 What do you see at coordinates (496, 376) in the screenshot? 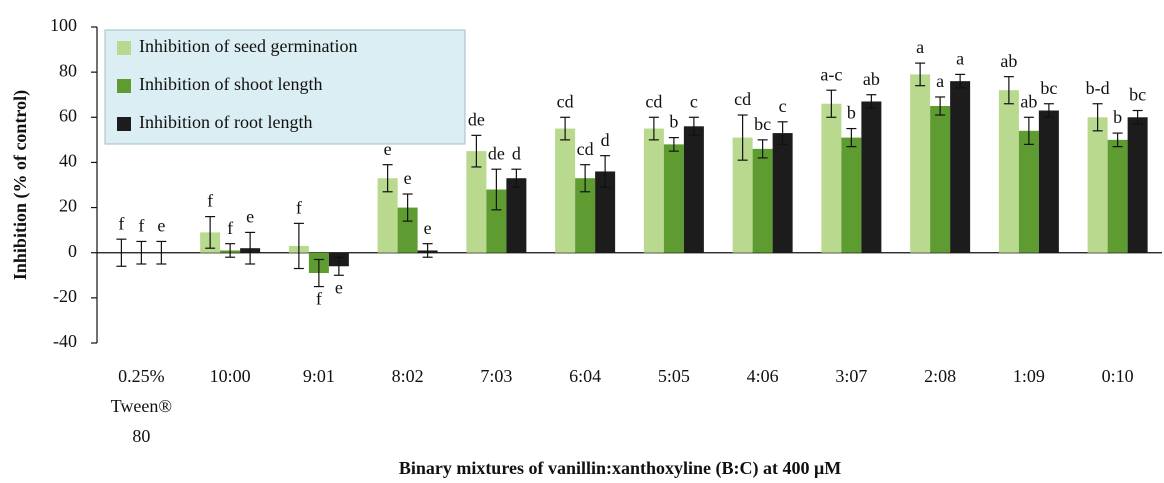
I see `x-tick-label: 7:03` at bounding box center [496, 376].